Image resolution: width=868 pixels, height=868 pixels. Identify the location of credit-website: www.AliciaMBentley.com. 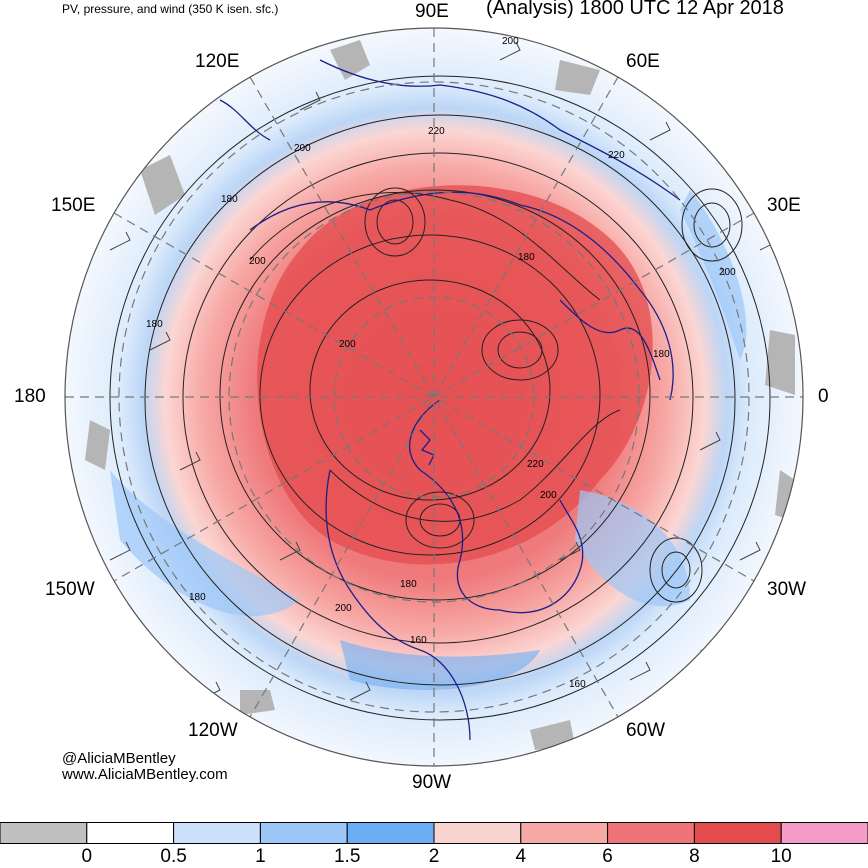
(145, 774).